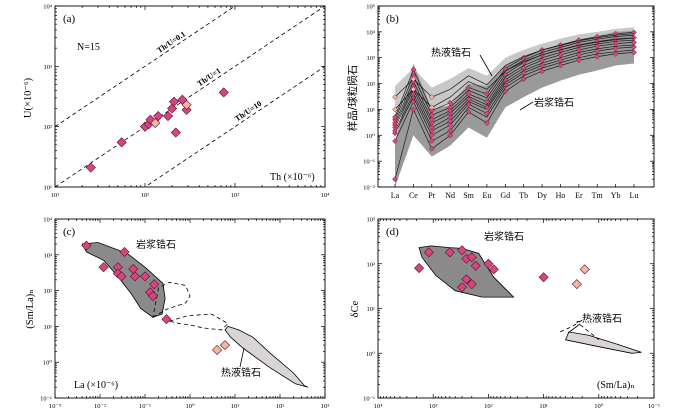 The image size is (700, 411). I want to click on x-category-label: Dy, so click(542, 195).